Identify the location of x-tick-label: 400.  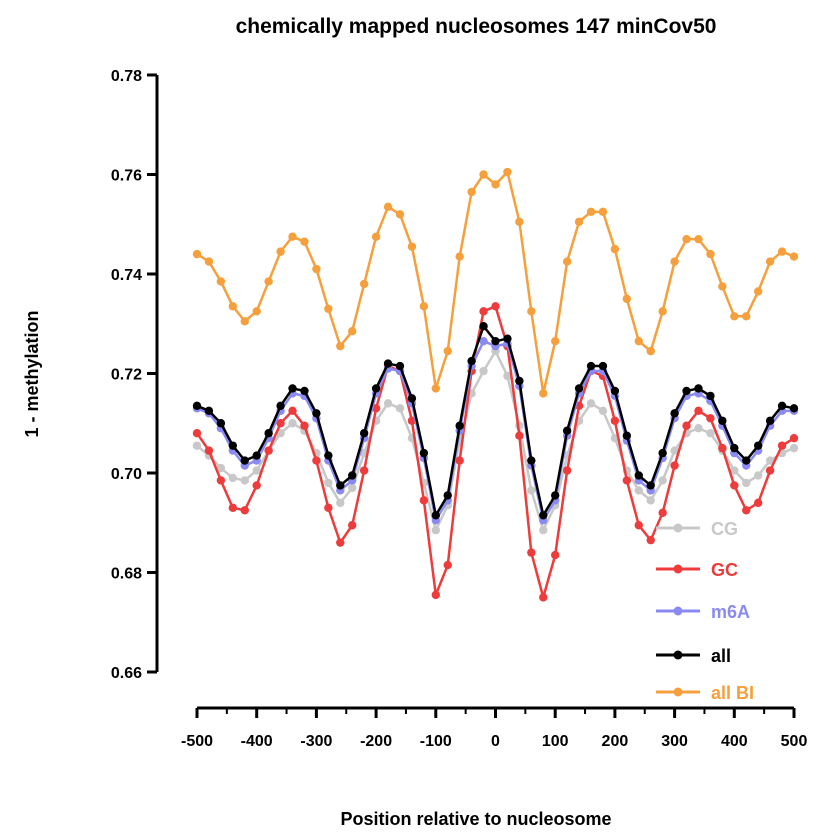
(734, 741).